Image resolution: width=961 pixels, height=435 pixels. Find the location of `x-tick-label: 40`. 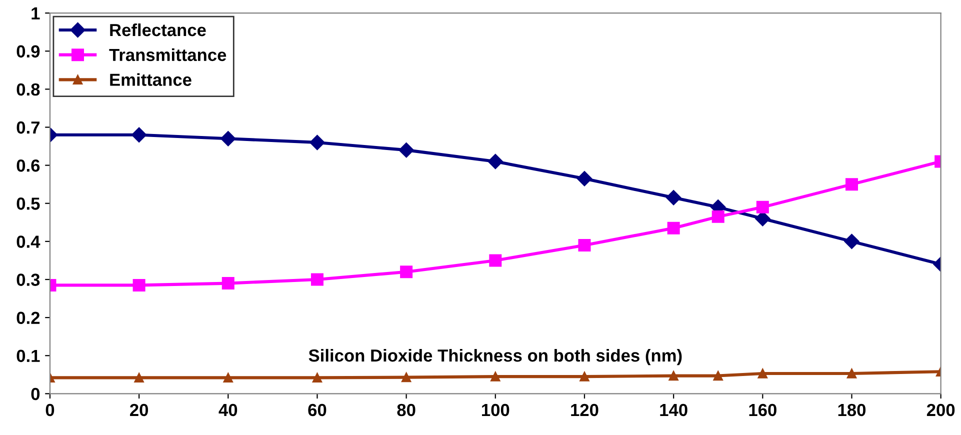

x-tick-label: 40 is located at coordinates (228, 410).